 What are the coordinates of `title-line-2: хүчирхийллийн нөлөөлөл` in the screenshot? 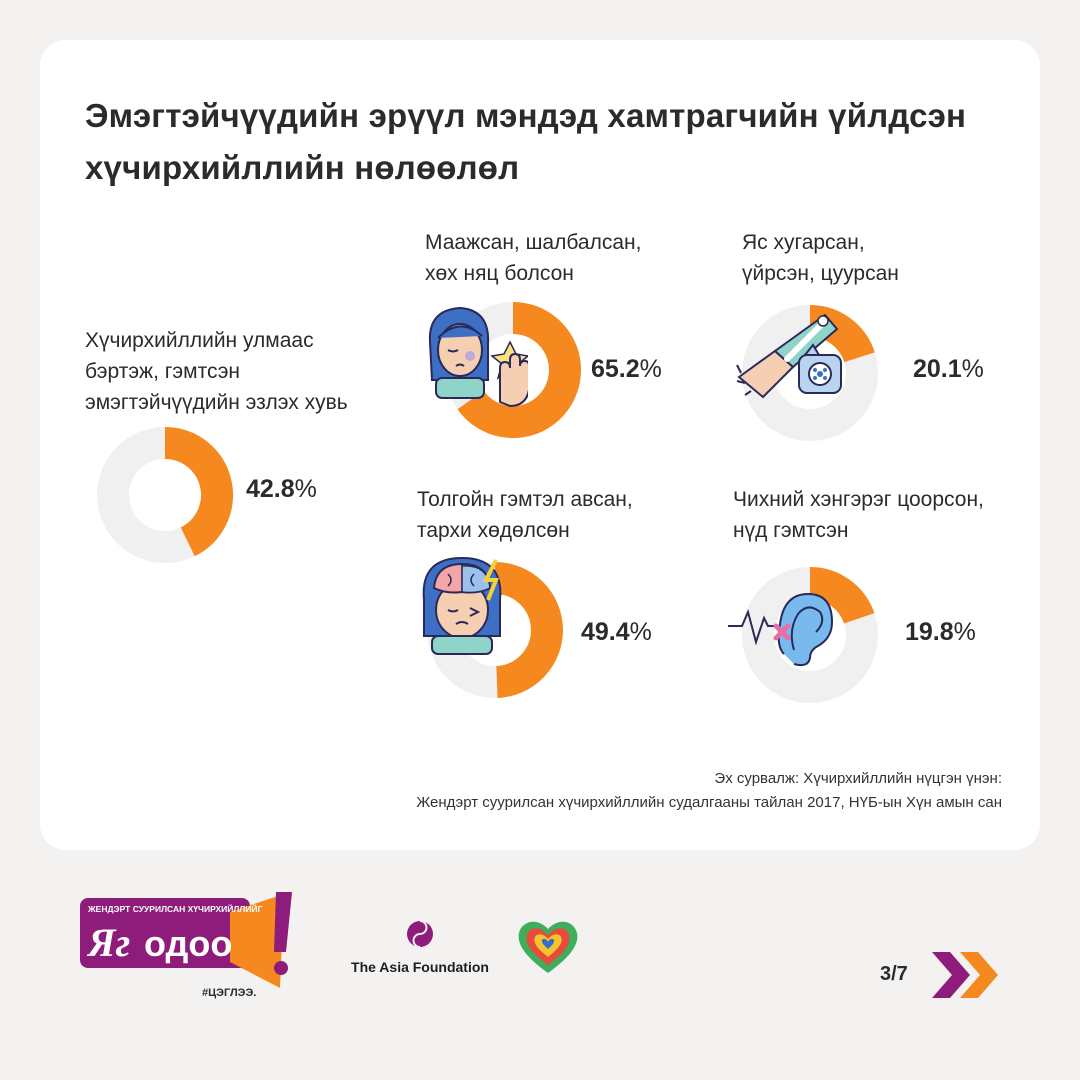 It's located at (302, 167).